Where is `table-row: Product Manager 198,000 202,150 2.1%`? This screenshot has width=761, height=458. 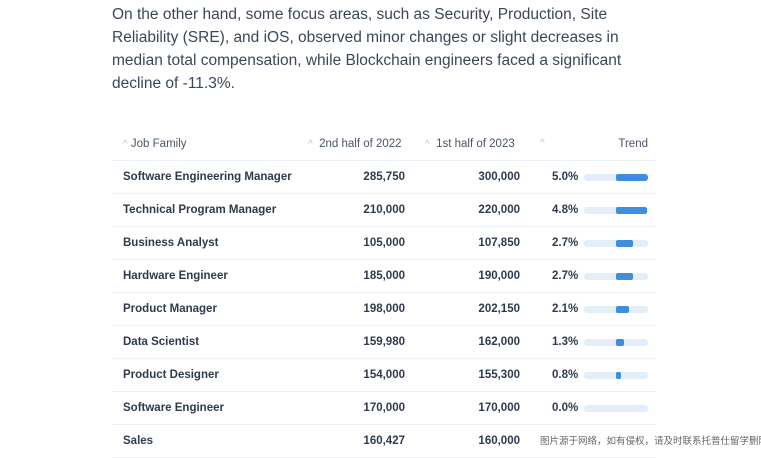
table-row: Product Manager 198,000 202,150 2.1% is located at coordinates (384, 309).